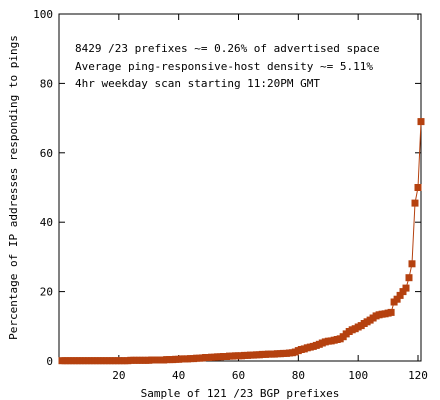 This screenshot has height=400, width=440. What do you see at coordinates (46, 222) in the screenshot?
I see `y-tick-label: 40` at bounding box center [46, 222].